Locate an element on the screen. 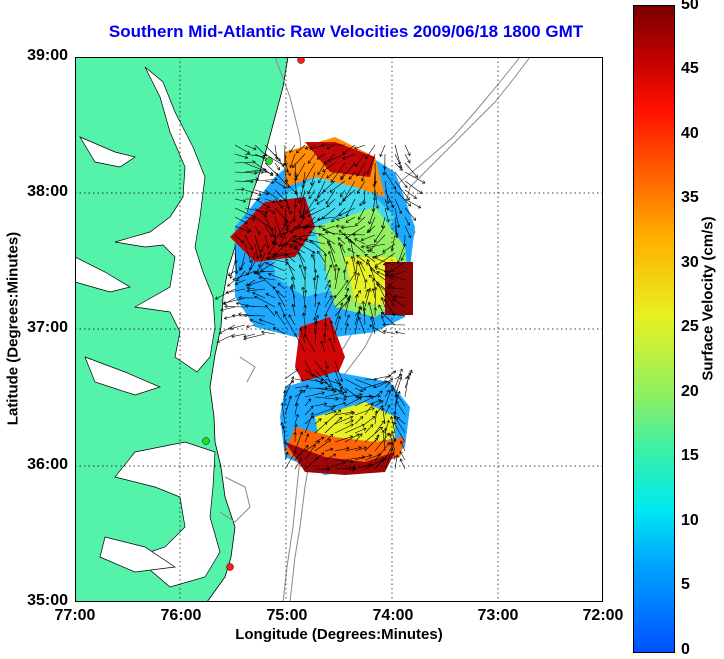 This screenshot has width=724, height=659. colorbar-tick: 45 is located at coordinates (690, 68).